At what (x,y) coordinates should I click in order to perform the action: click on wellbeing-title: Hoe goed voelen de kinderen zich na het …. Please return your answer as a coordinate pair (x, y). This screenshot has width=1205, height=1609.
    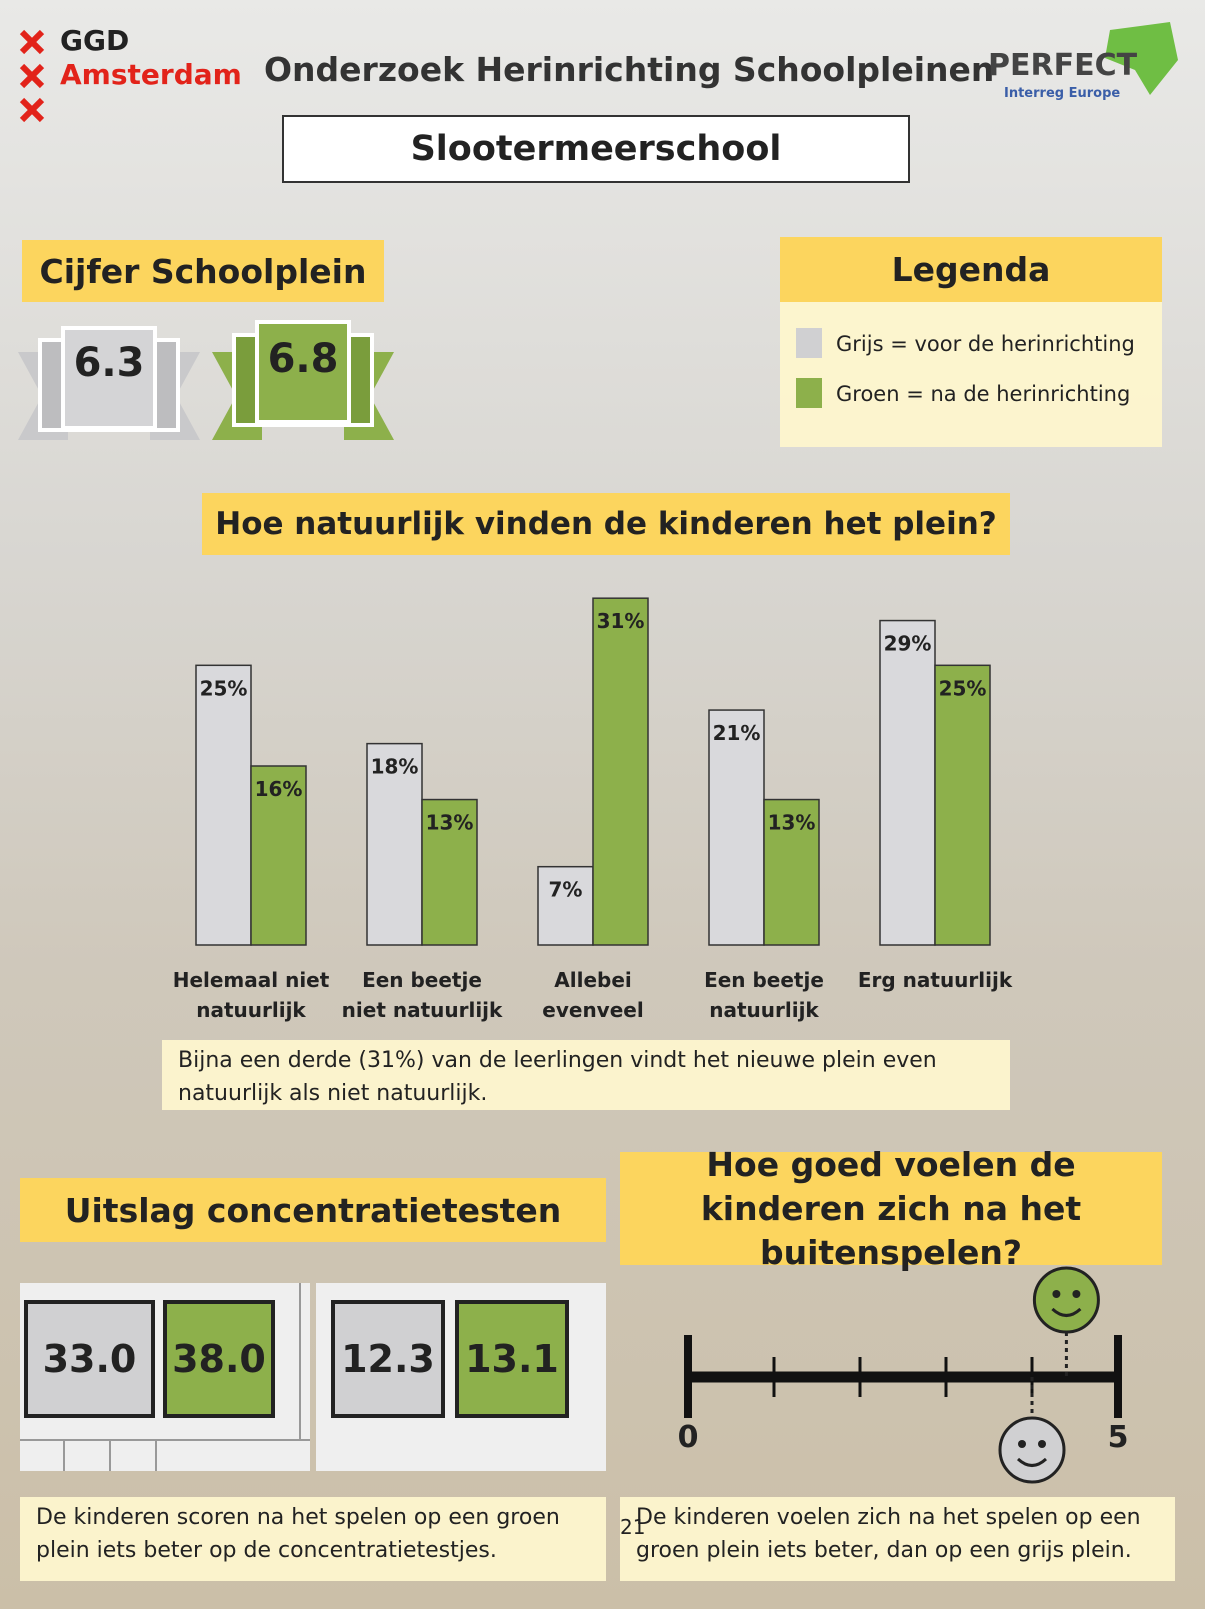
    Looking at the image, I should click on (891, 1208).